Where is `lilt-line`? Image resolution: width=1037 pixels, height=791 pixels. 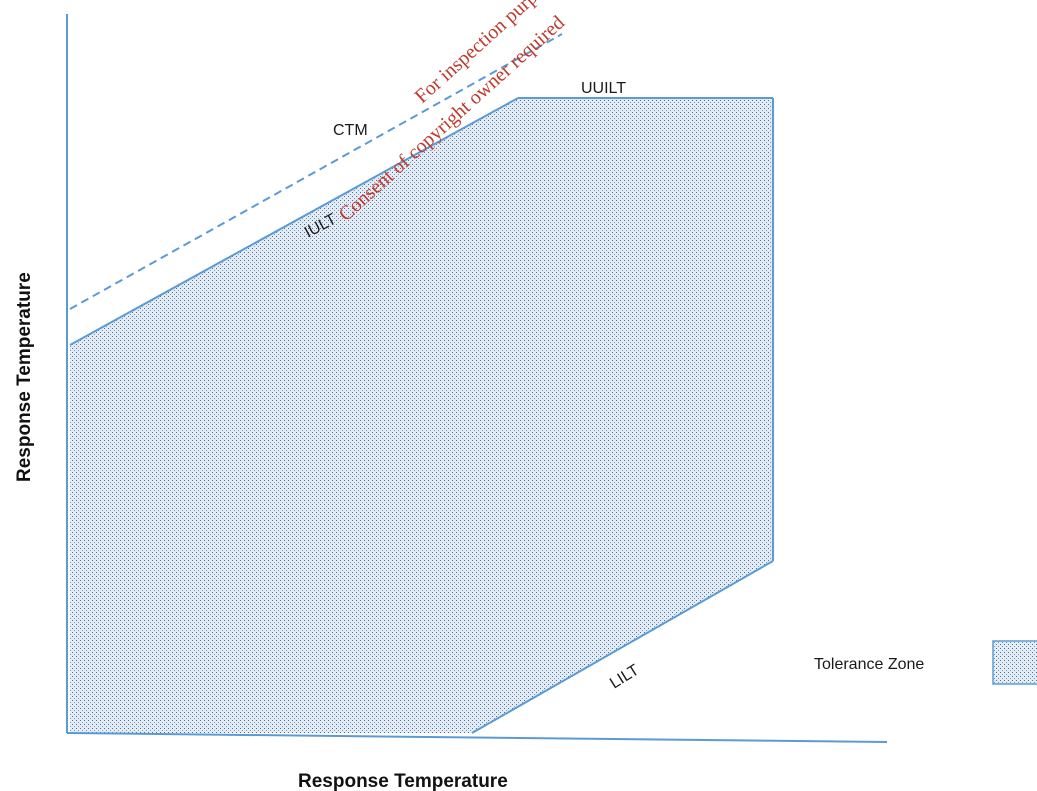
lilt-line is located at coordinates (622, 647).